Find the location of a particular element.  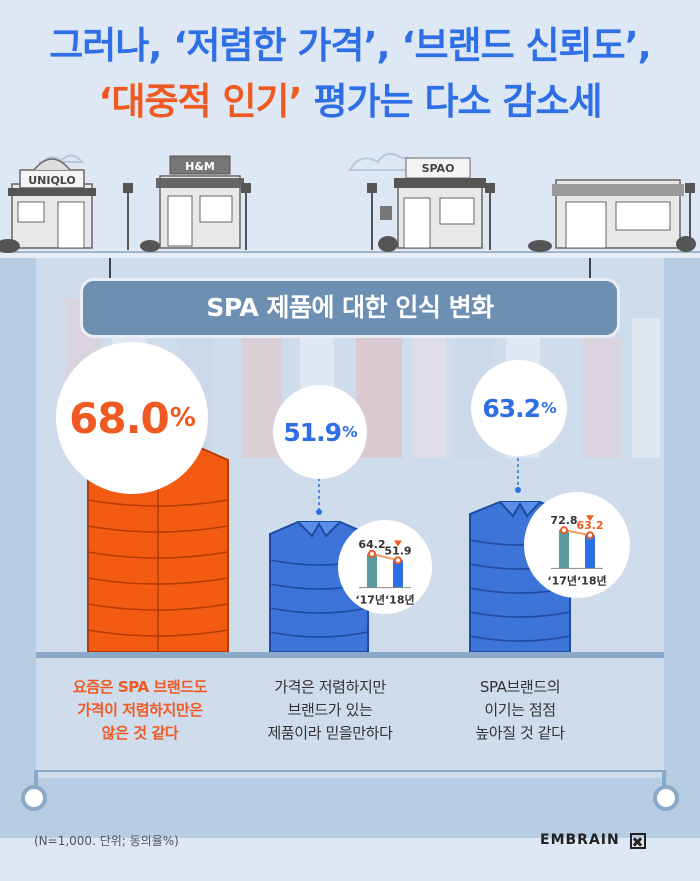

shelf is located at coordinates (350, 655).